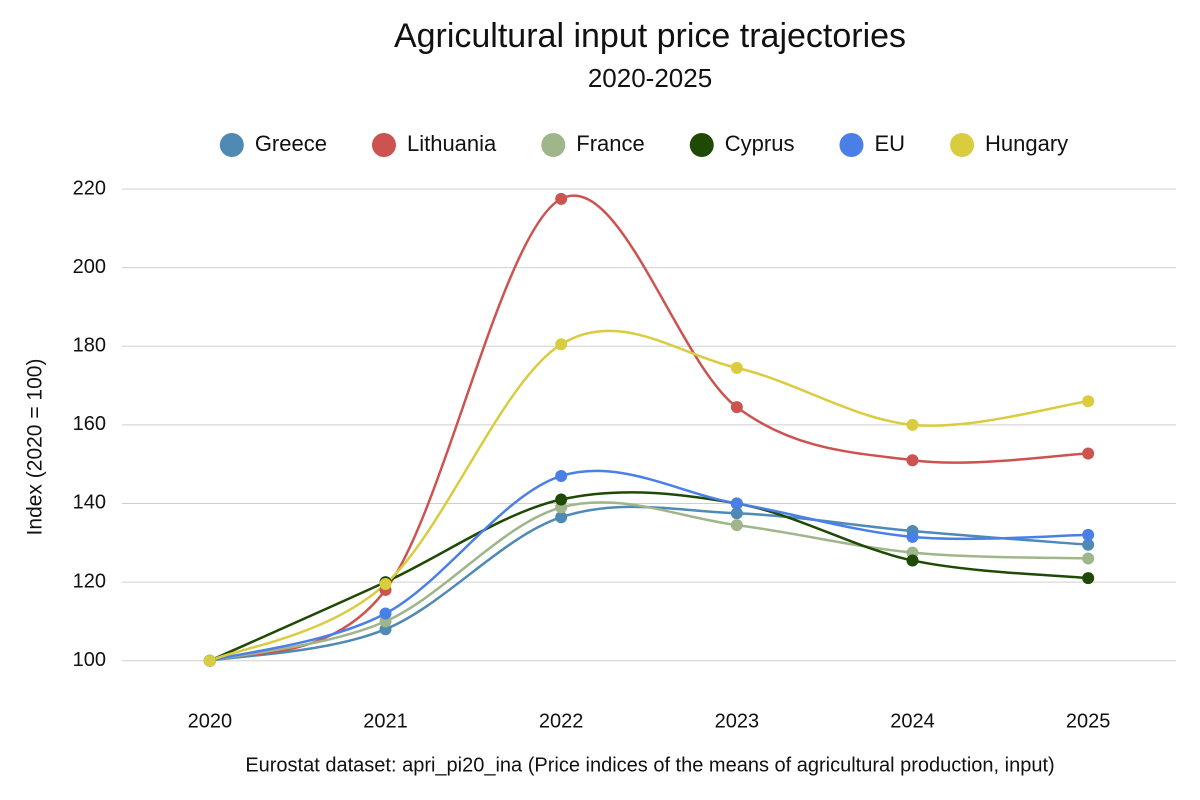 The height and width of the screenshot is (800, 1200). I want to click on x-tick-label: 2020, so click(210, 721).